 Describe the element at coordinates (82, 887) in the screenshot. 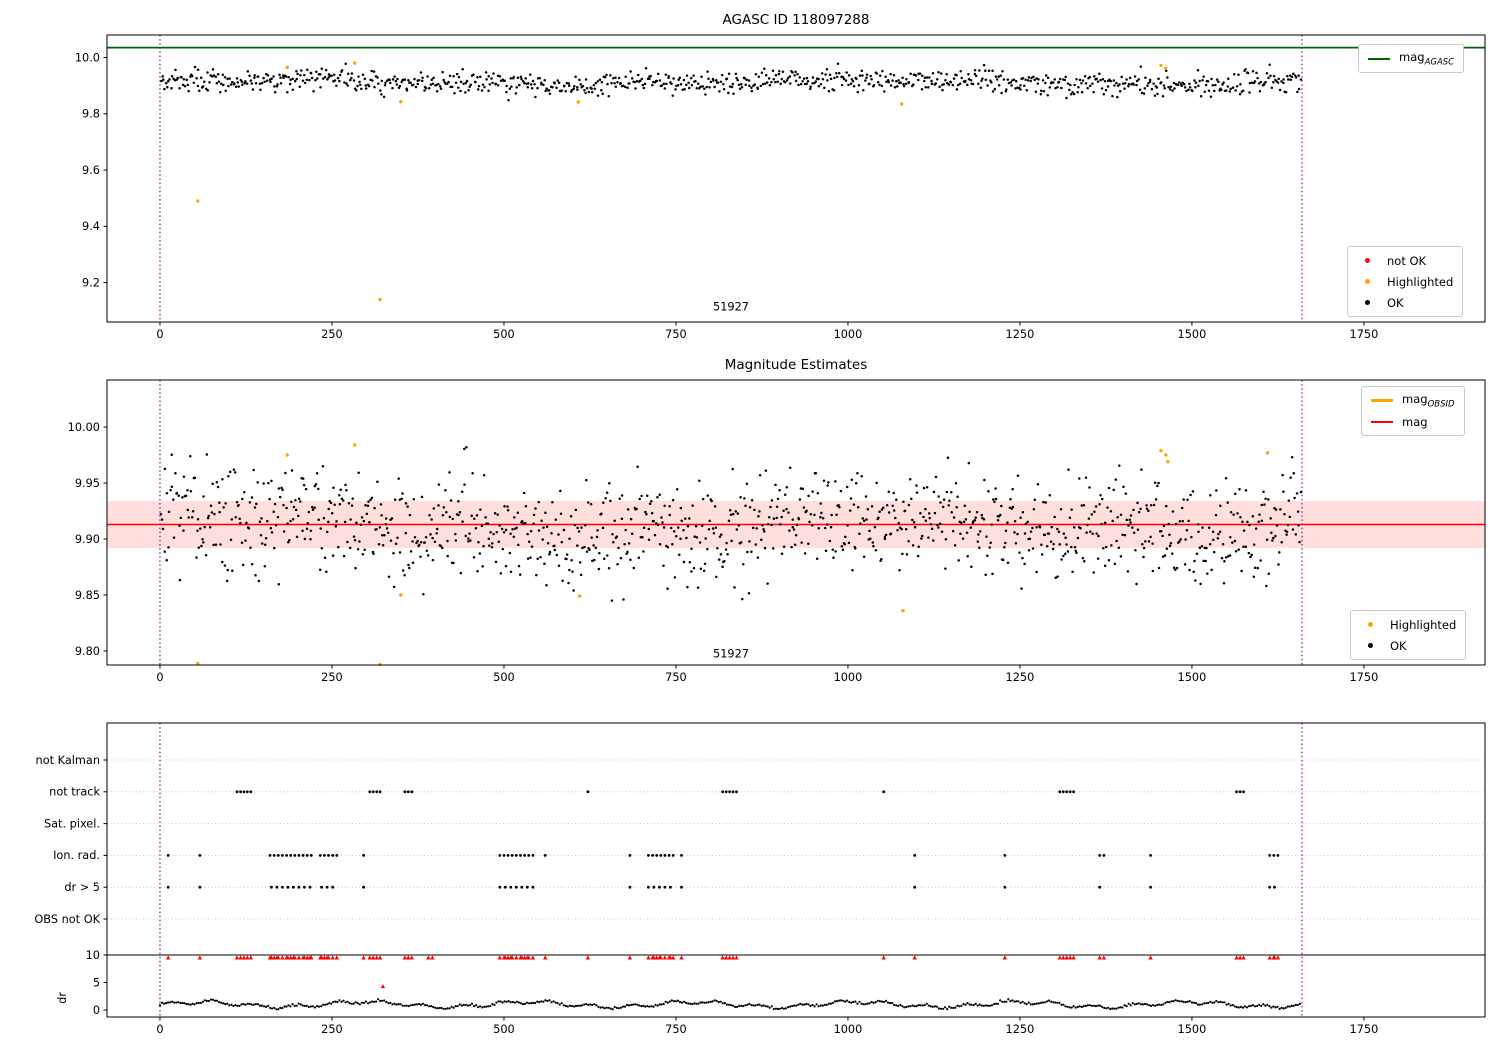

I see `flag-category-label: dr > 5` at that location.